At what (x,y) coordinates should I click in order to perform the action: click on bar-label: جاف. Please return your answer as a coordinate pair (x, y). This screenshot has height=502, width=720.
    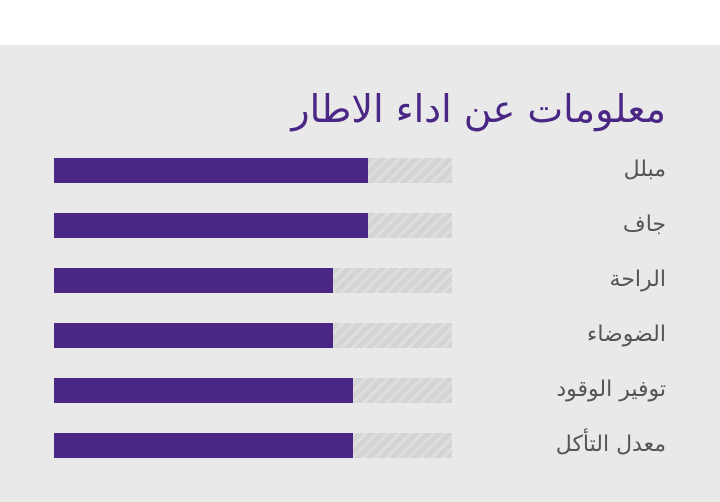
    Looking at the image, I should click on (644, 224).